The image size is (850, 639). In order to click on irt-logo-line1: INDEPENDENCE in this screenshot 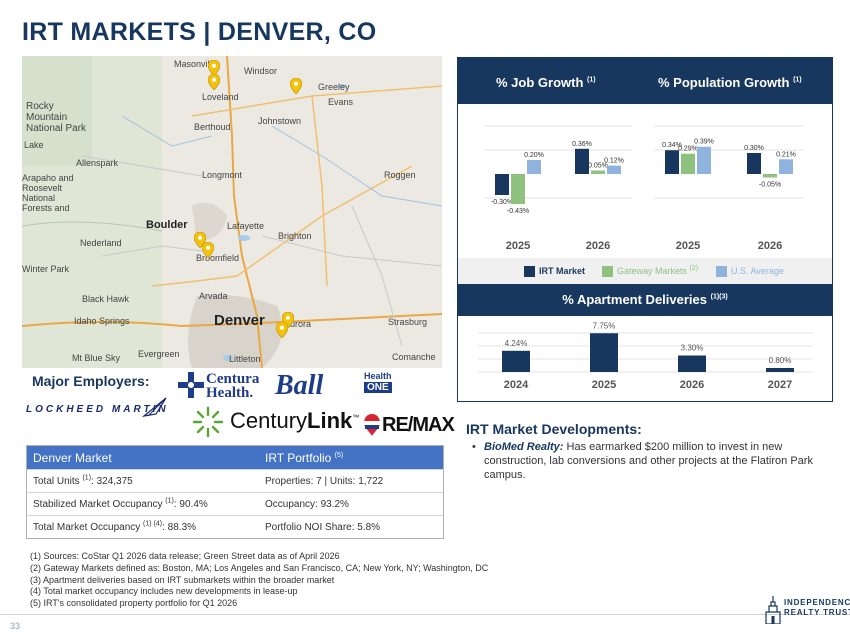, I will do `click(817, 602)`.